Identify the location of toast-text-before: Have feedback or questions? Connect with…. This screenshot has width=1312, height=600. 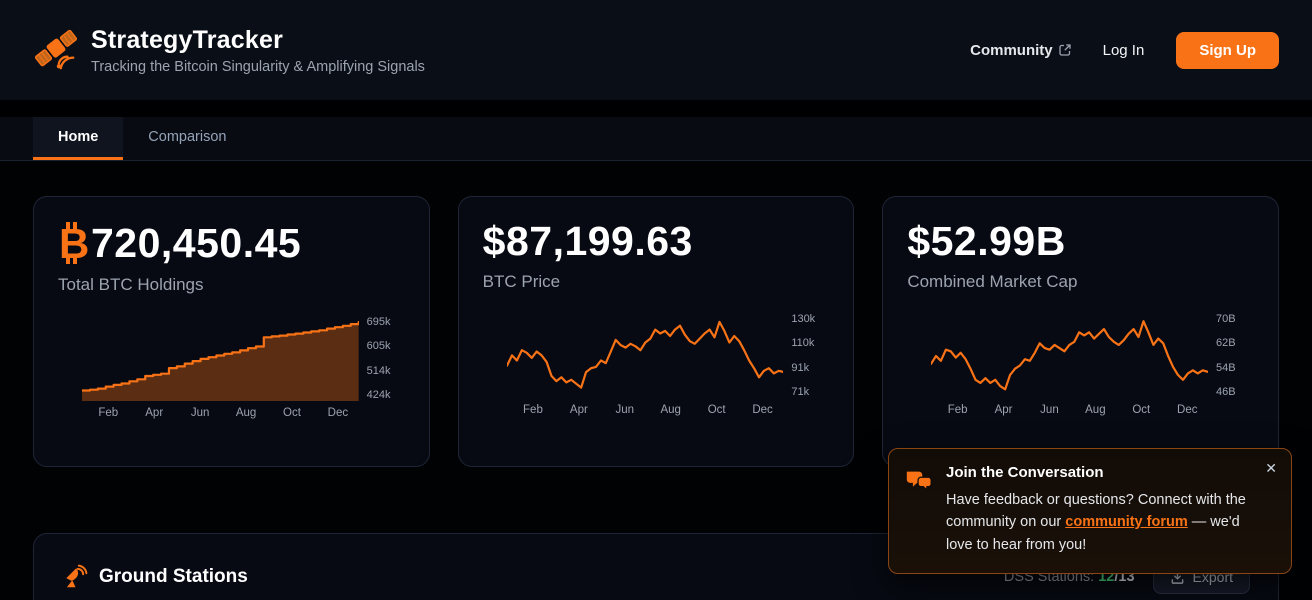
(1096, 511).